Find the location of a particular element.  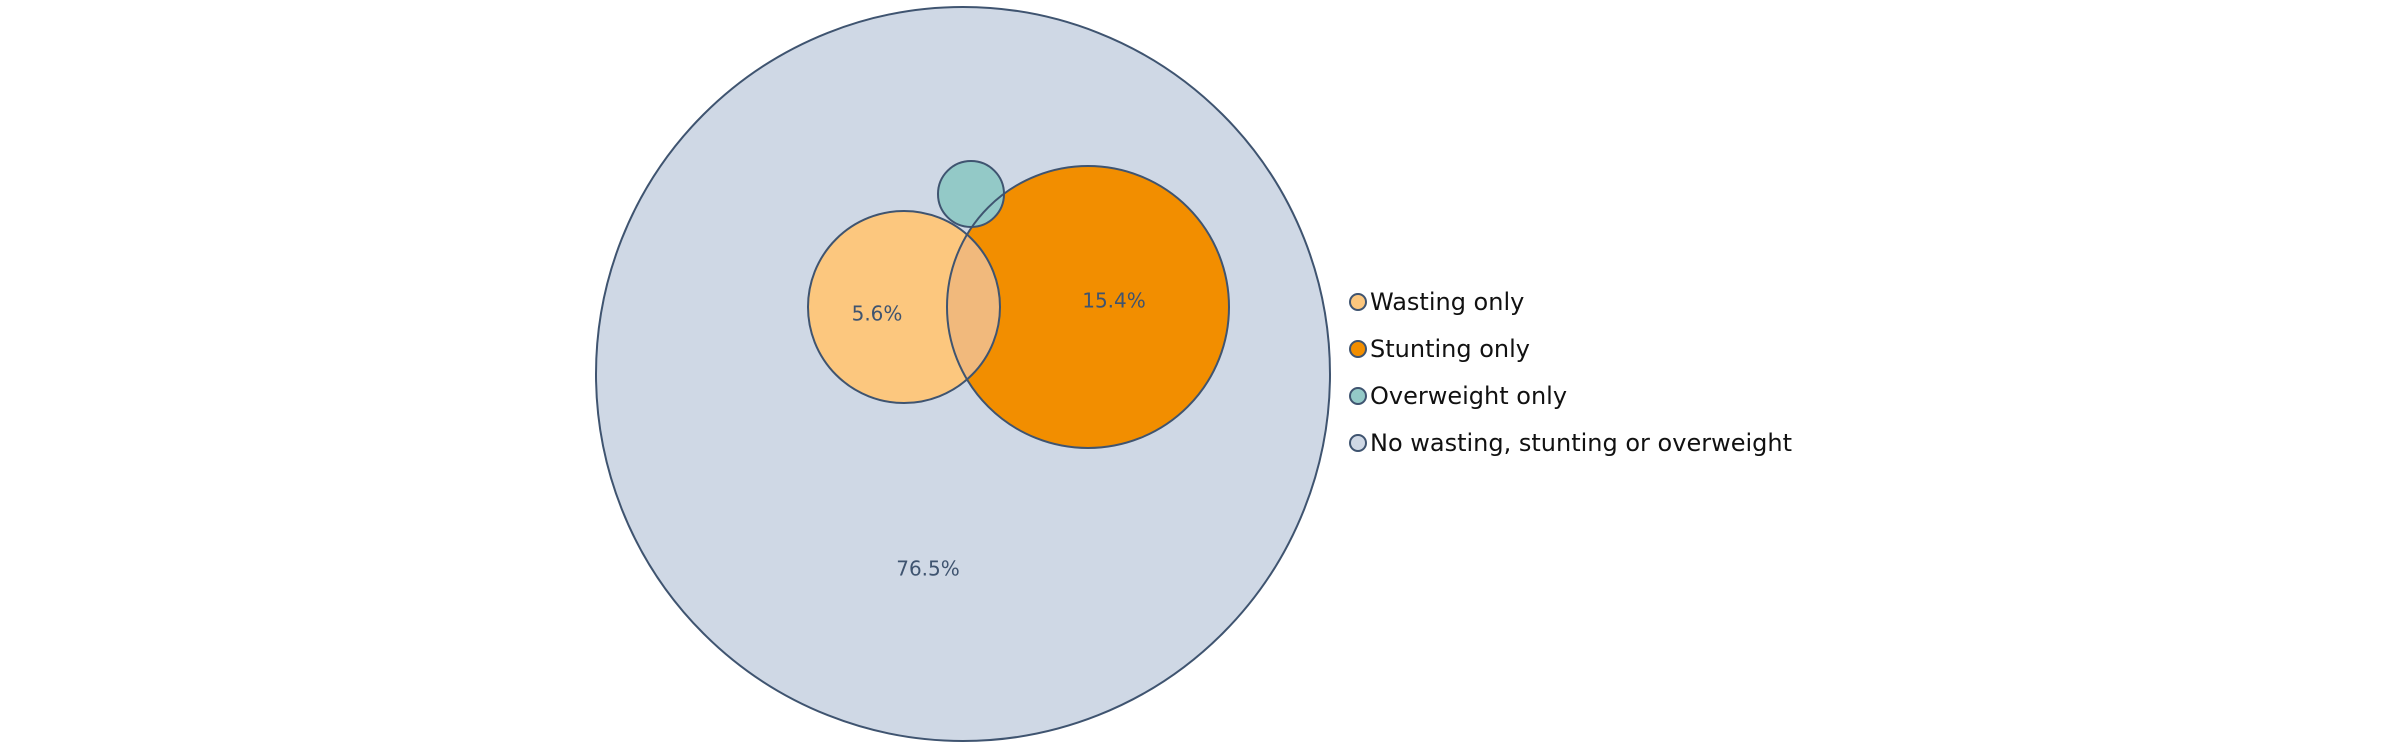

legend-label-none: No wasting, stunting or overweight is located at coordinates (1581, 443).